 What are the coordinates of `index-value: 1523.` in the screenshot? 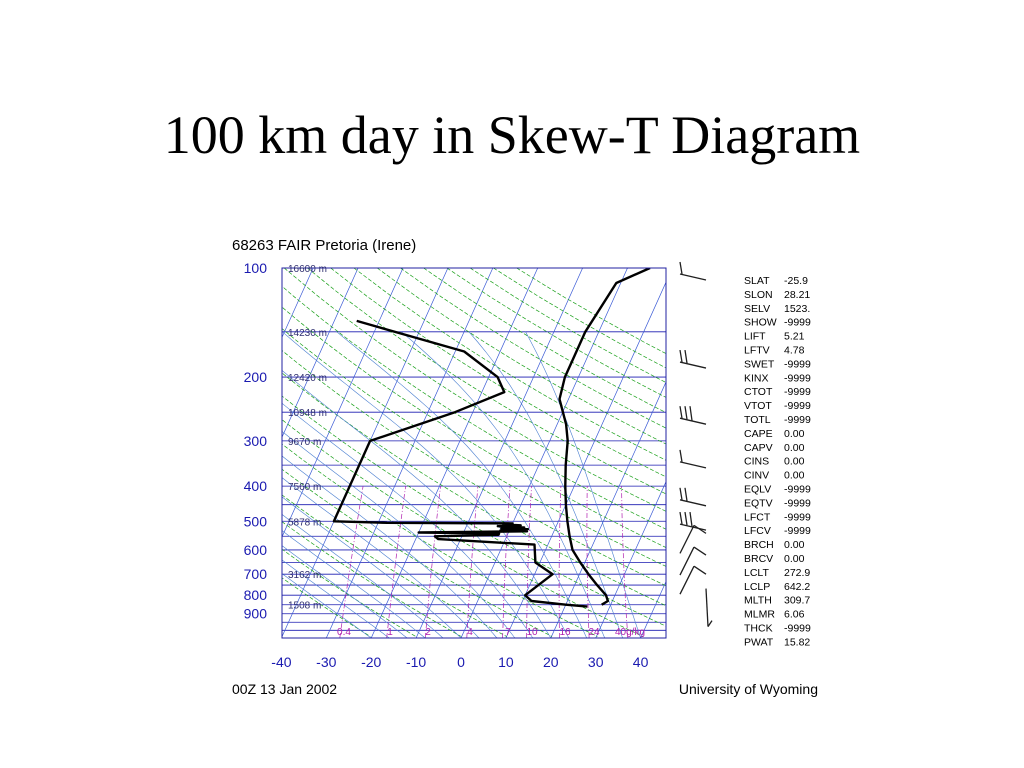 It's located at (797, 309).